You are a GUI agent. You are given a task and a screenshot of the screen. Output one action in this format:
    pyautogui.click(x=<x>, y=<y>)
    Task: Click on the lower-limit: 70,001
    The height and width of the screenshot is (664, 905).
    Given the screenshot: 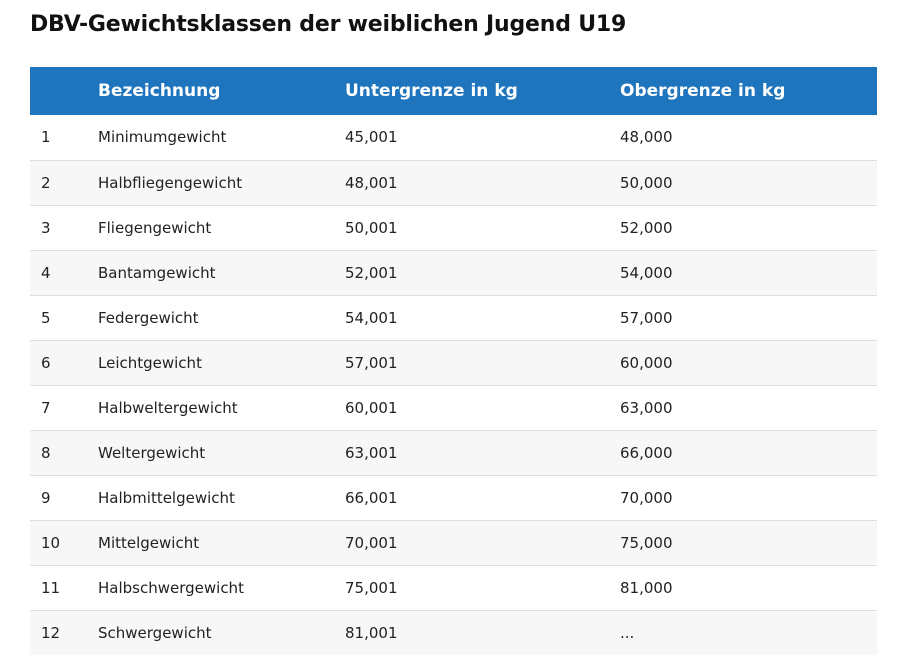 What is the action you would take?
    pyautogui.click(x=371, y=542)
    